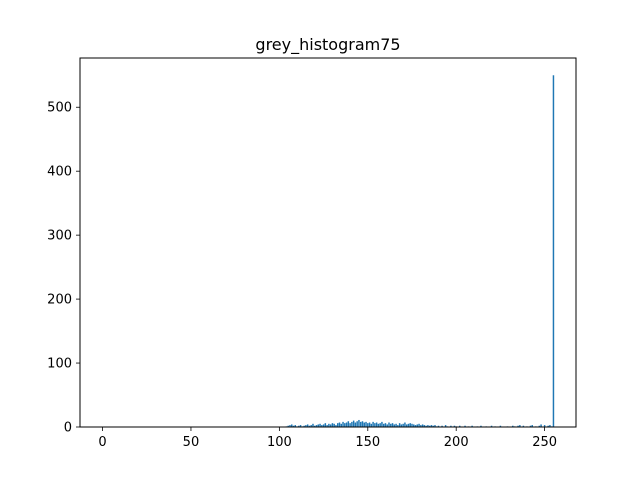  What do you see at coordinates (63, 268) in the screenshot?
I see `y-axis: 0 100 200 300 400 500` at bounding box center [63, 268].